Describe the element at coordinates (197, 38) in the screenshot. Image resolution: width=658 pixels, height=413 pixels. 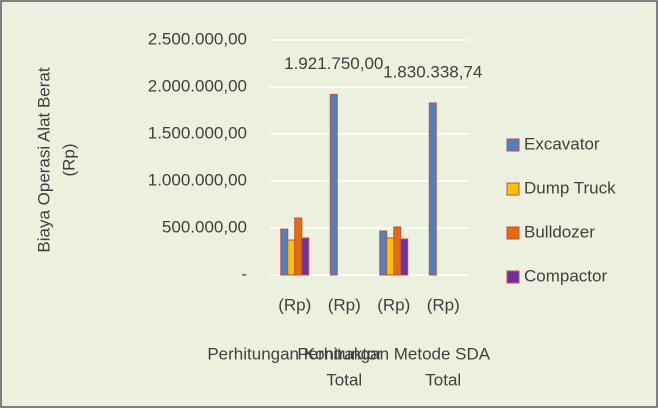
I see `y-tick-label: 2.500.000,00` at that location.